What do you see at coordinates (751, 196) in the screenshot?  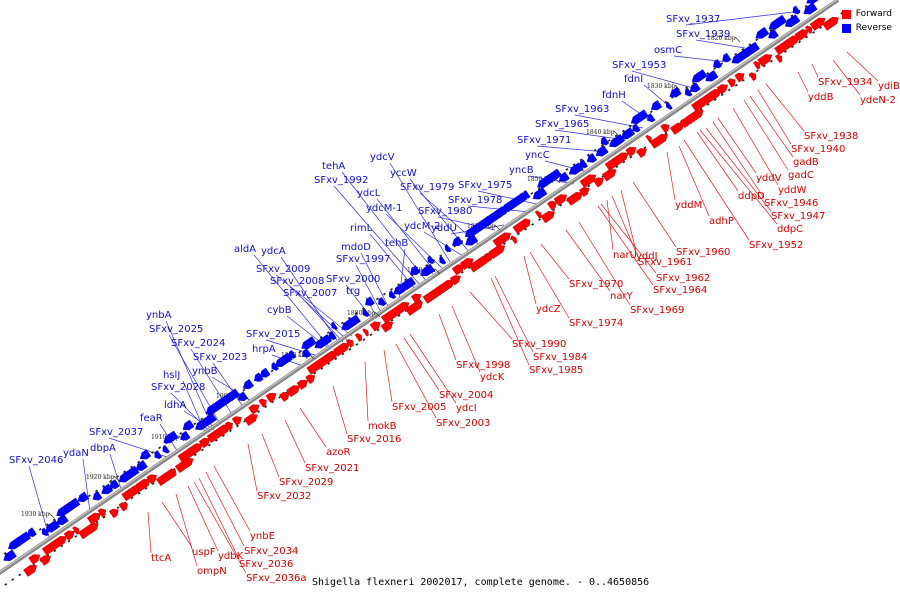 I see `forward-gene-label: ddpD` at bounding box center [751, 196].